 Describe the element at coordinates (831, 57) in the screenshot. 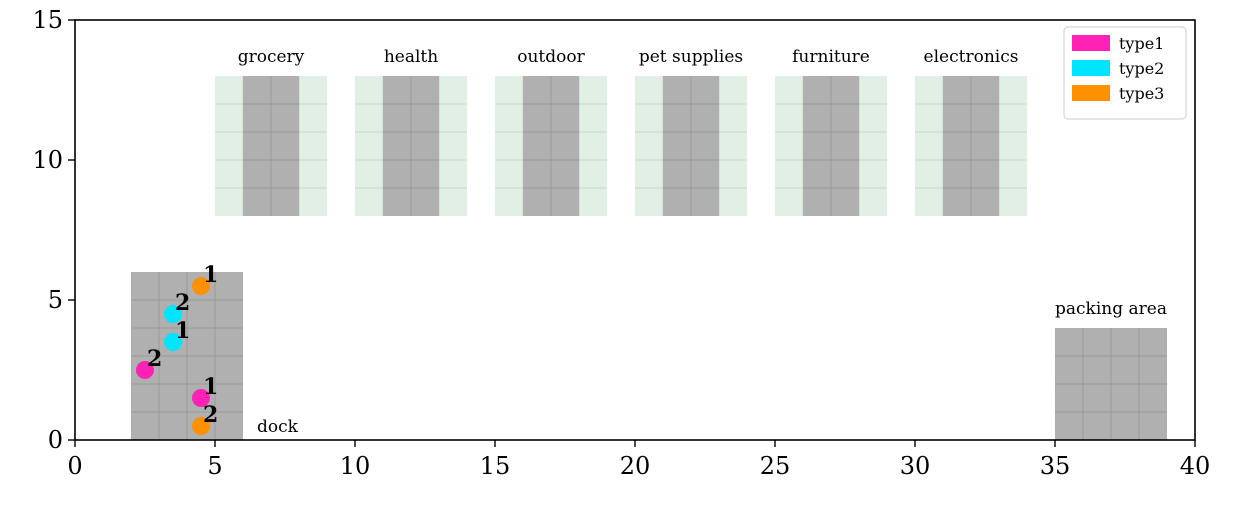

I see `shelf-label: furniture` at that location.